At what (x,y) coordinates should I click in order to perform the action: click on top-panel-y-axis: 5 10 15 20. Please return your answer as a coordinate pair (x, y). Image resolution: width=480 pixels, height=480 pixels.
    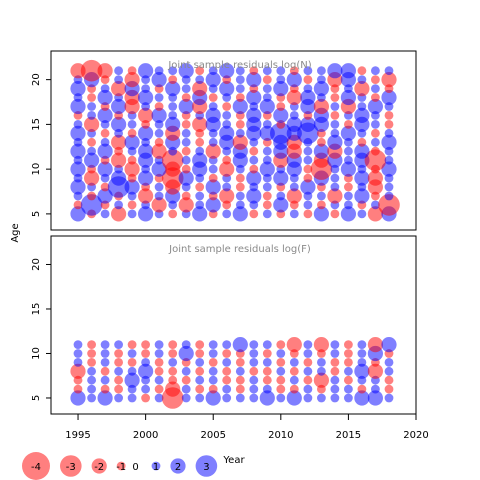
    Looking at the image, I should click on (41, 145).